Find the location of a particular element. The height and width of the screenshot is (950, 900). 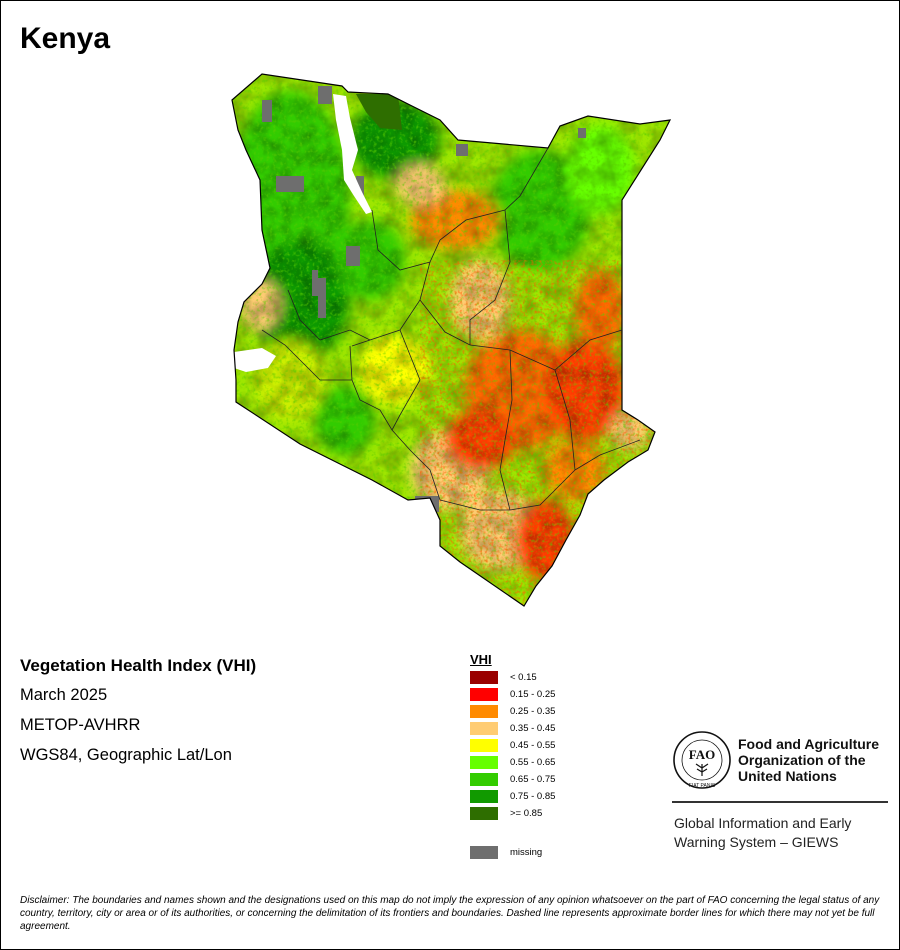

period-label: March 2025 is located at coordinates (64, 695).